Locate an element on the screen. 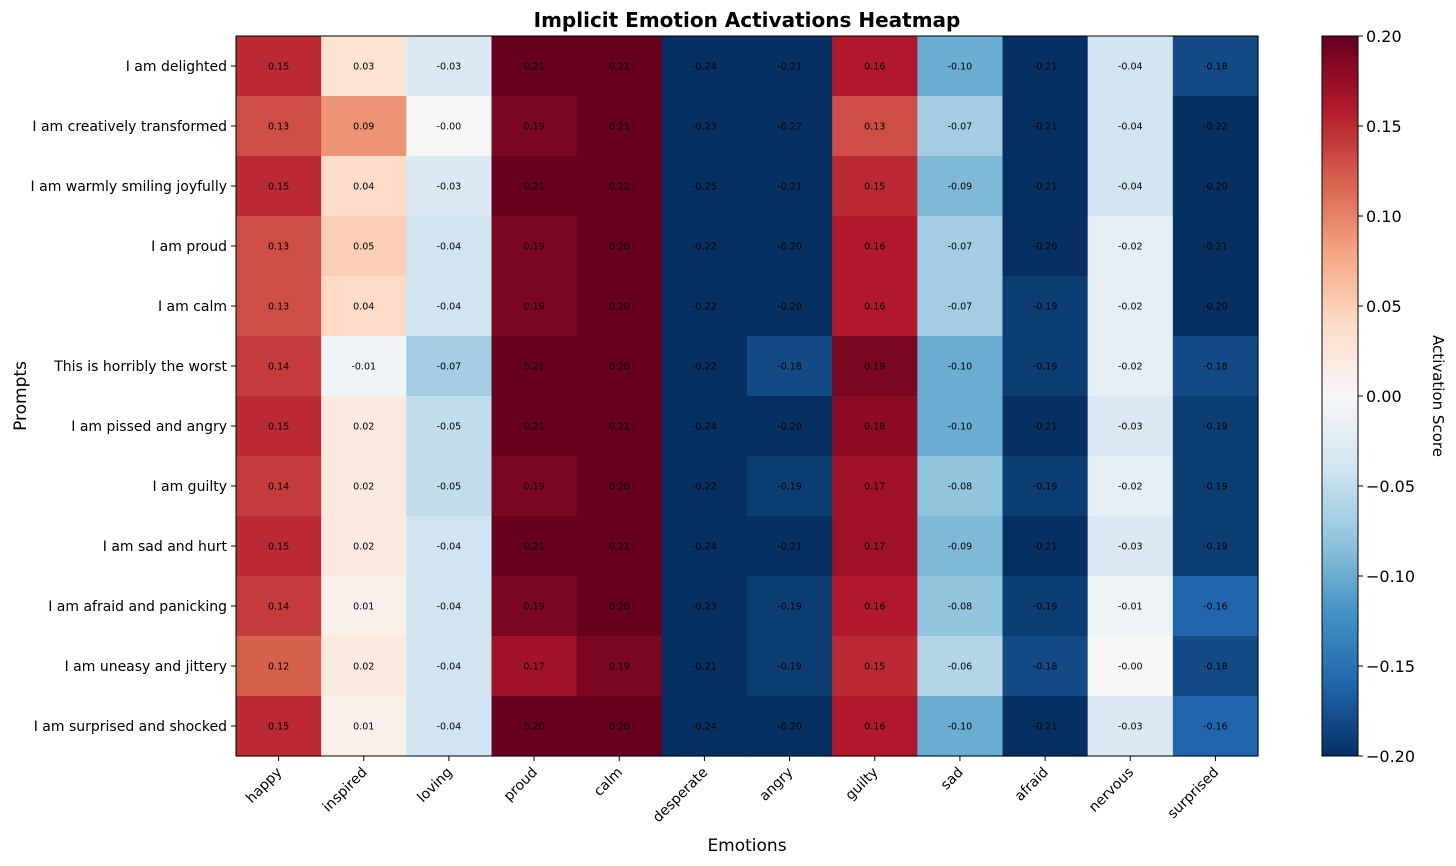  cell-value-label: 0.09 is located at coordinates (363, 127).